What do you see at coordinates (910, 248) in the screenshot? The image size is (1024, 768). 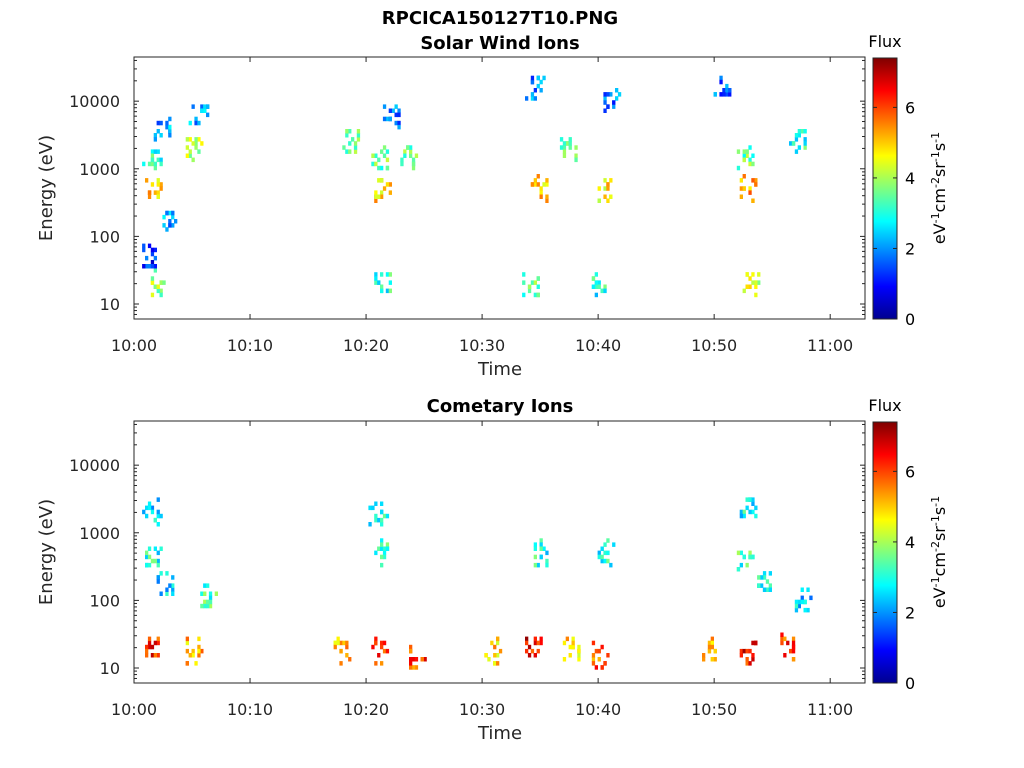 I see `colorbar-tick-label: 2` at bounding box center [910, 248].